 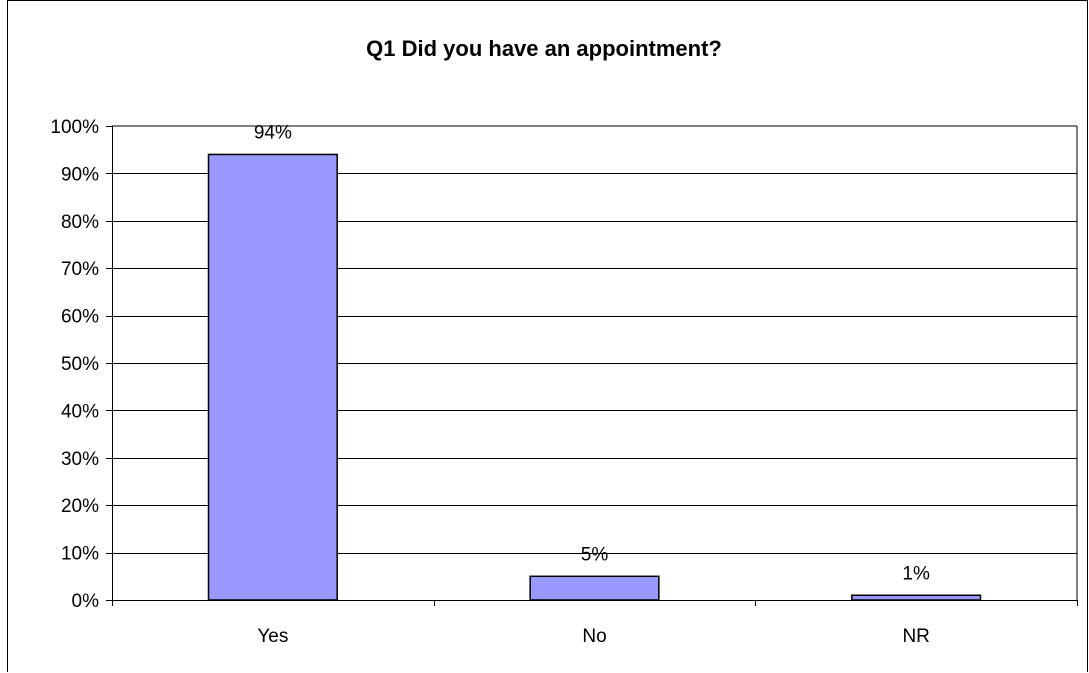 What do you see at coordinates (80, 317) in the screenshot?
I see `y-tick-label: 60%` at bounding box center [80, 317].